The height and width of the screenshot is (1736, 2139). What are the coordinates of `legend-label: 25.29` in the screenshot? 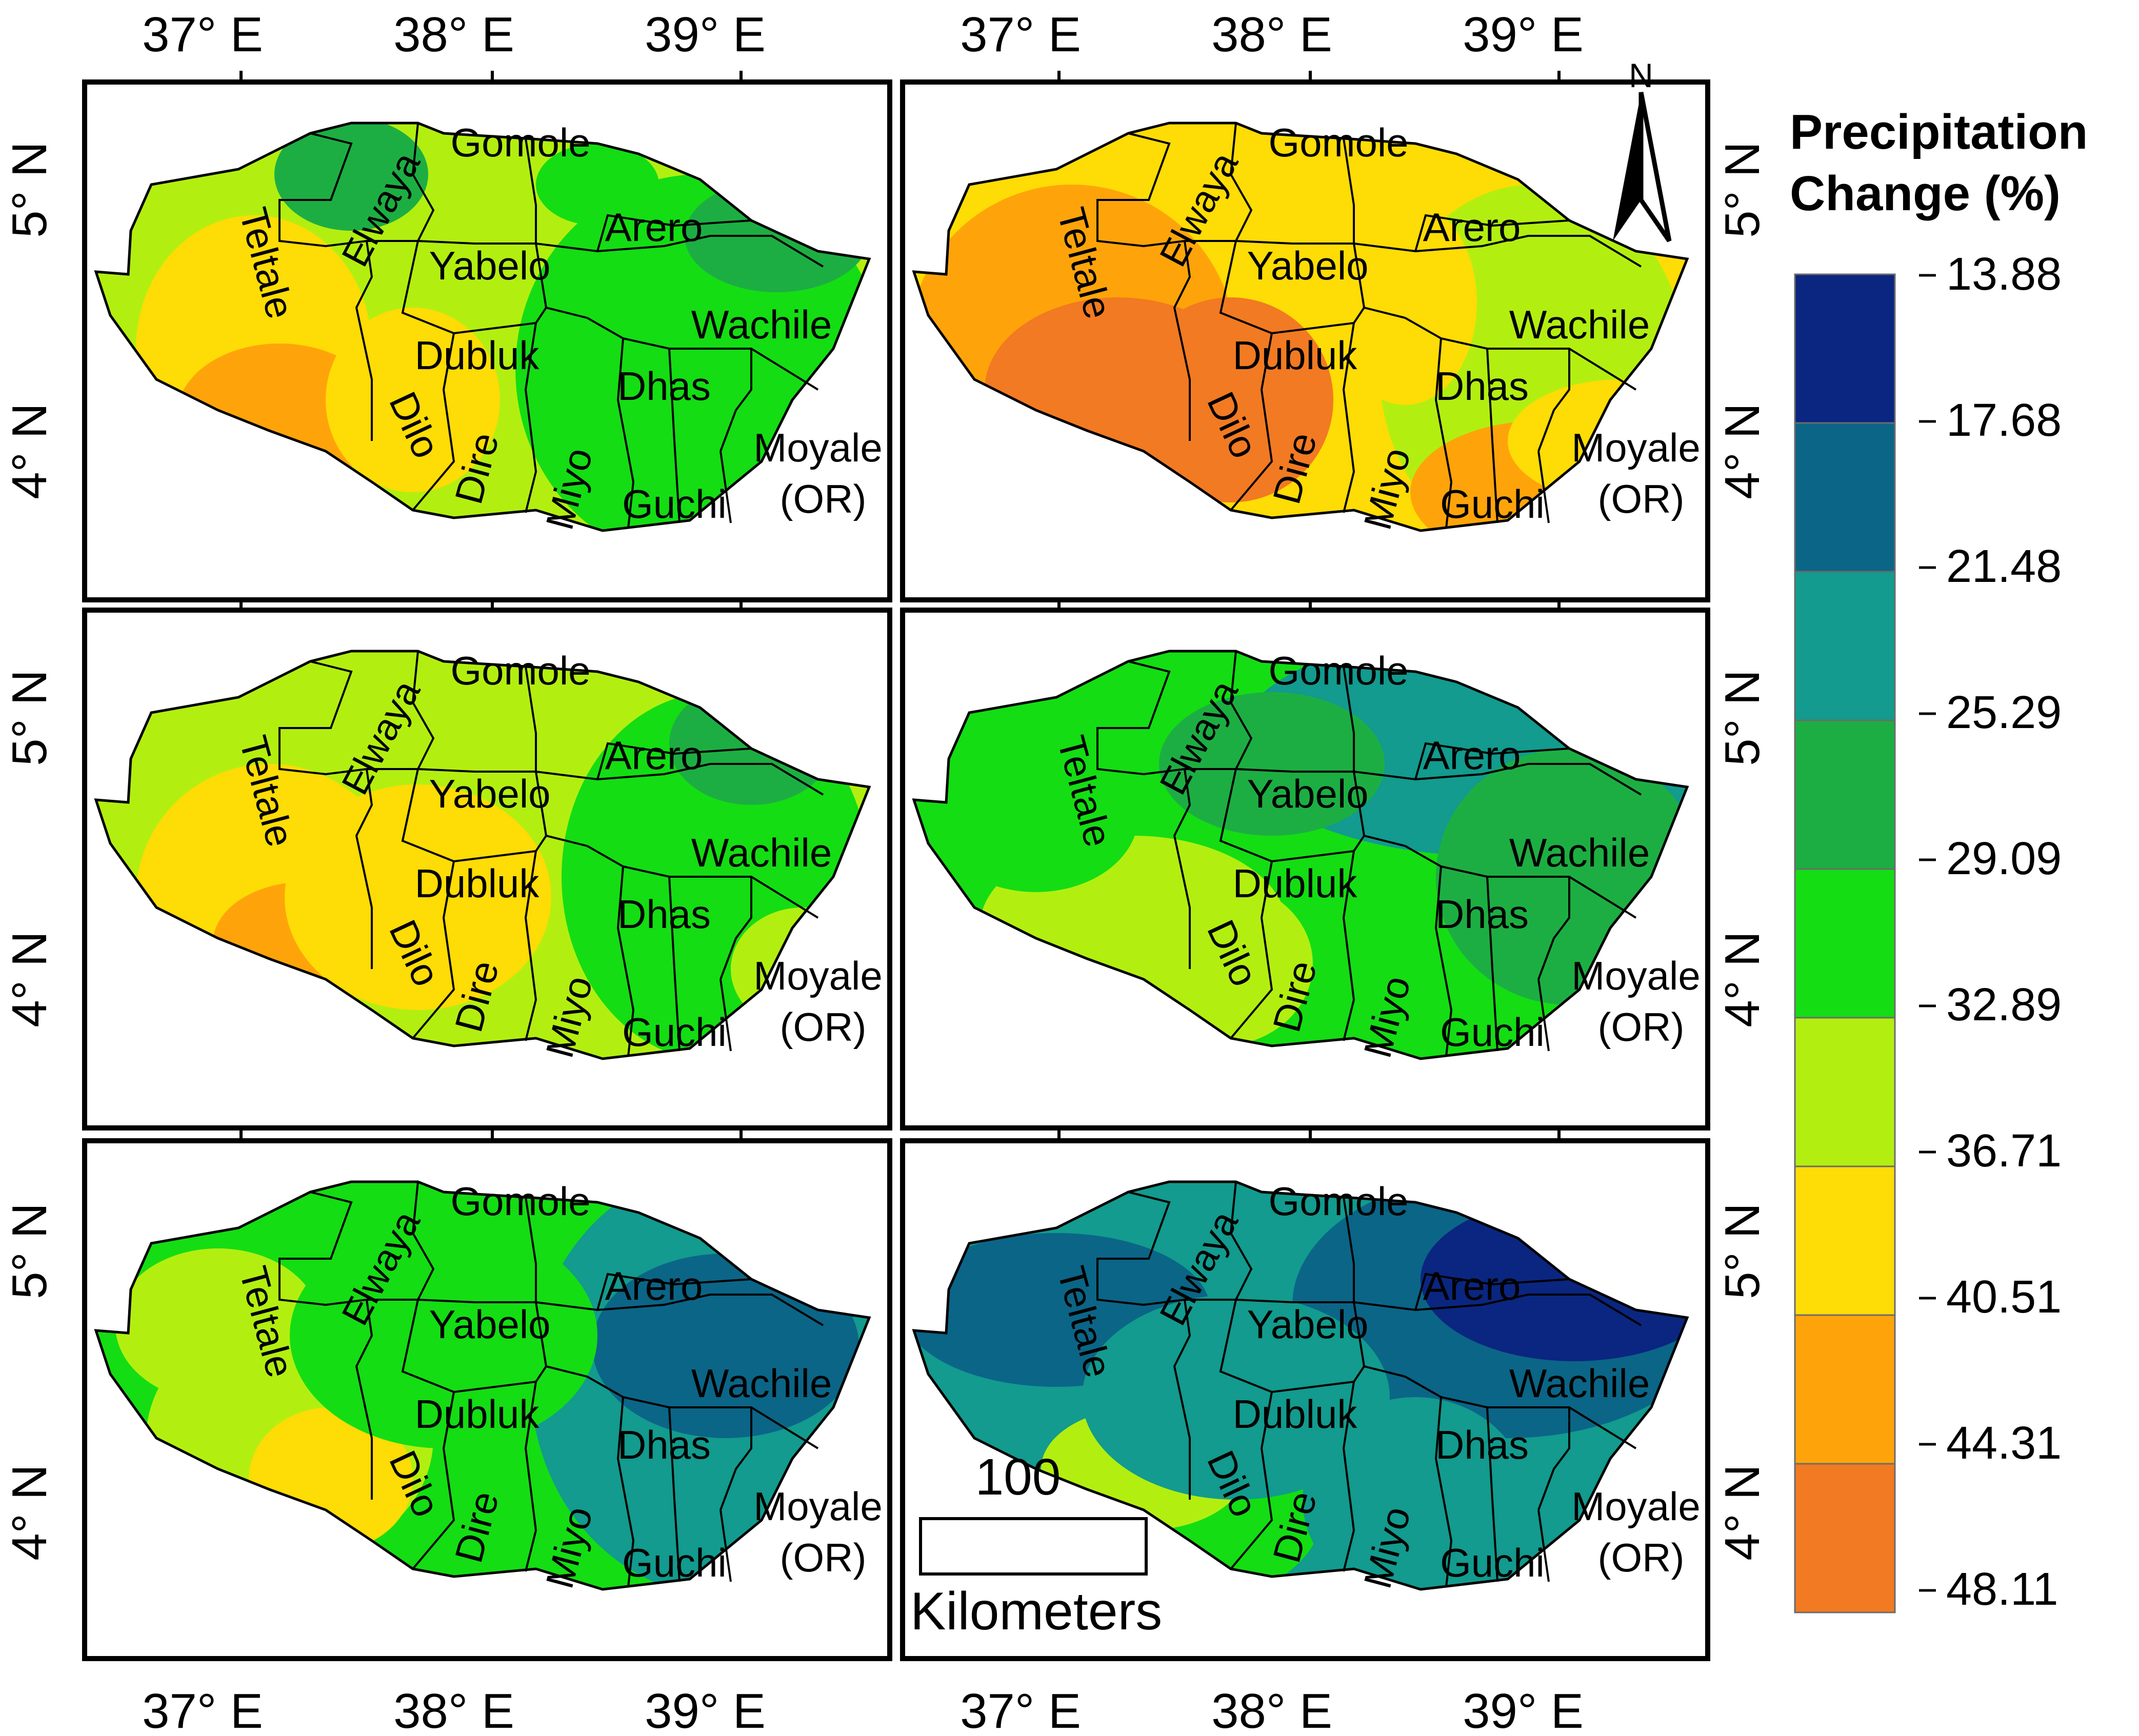 It's located at (2004, 712).